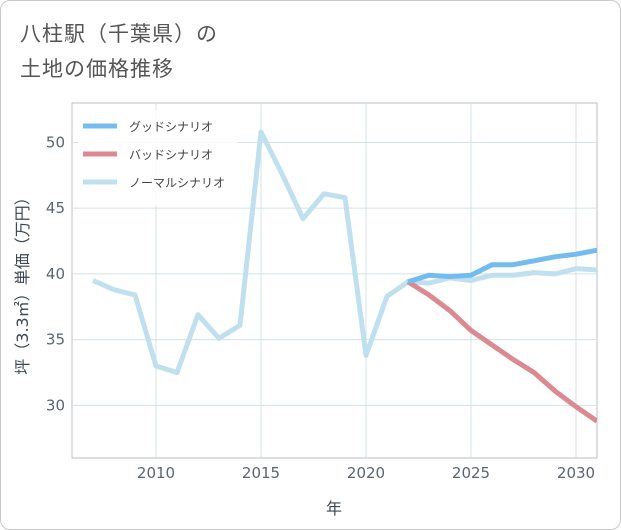 The width and height of the screenshot is (621, 530). Describe the element at coordinates (22, 281) in the screenshot. I see `y-axis-title: 坪（3.3㎡）単価（万円）` at that location.